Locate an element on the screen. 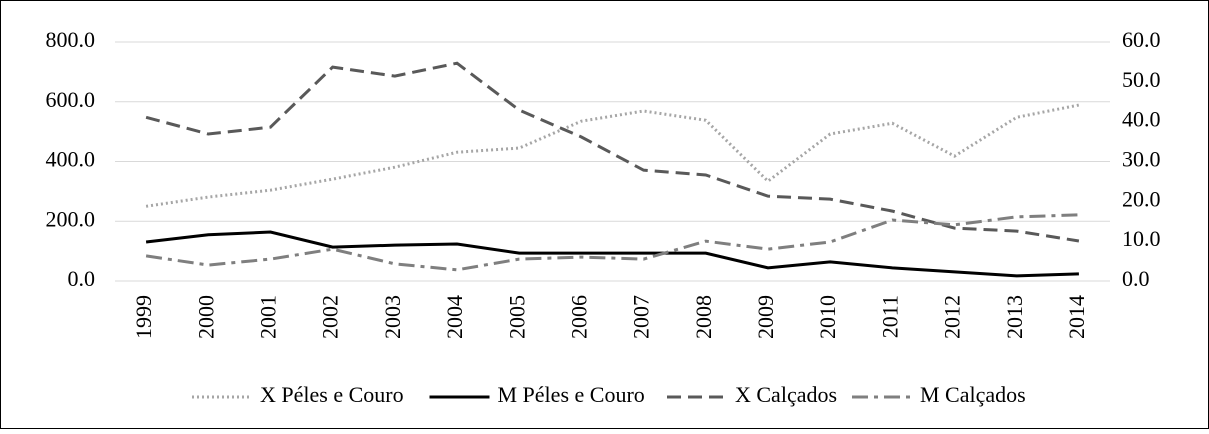  x-tick-label: 2001 is located at coordinates (268, 317).